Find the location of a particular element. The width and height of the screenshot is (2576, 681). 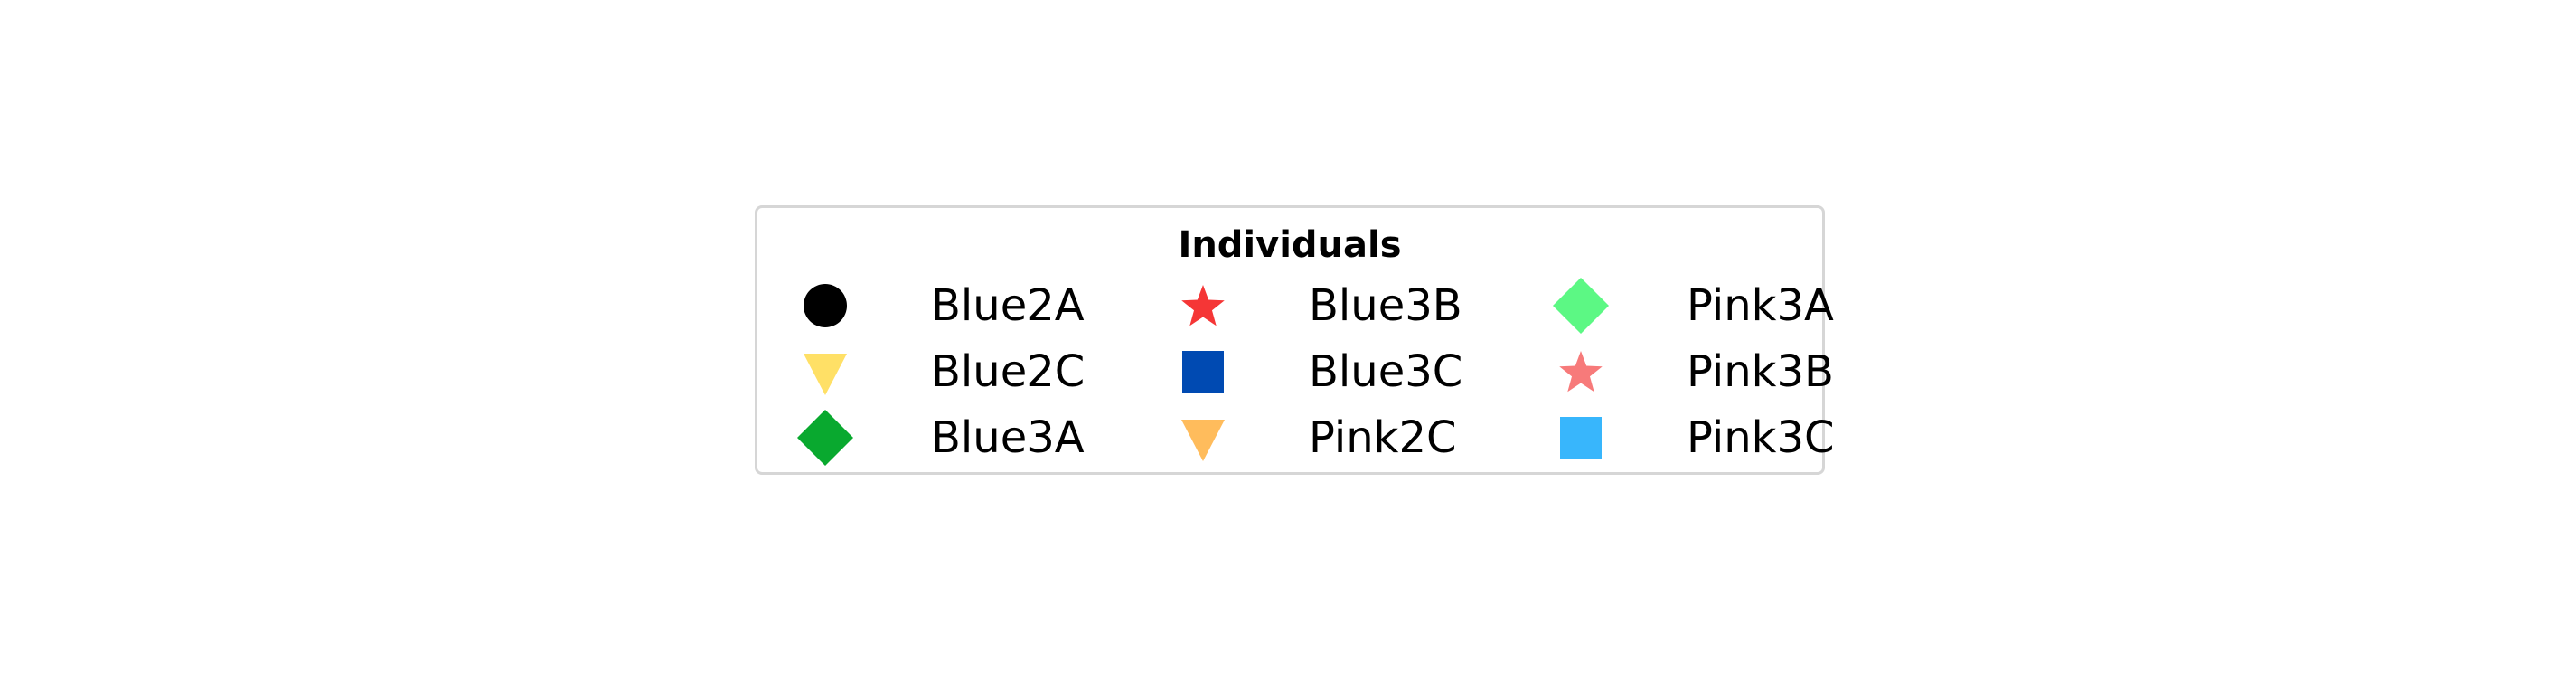

legend-marker-star-pink3b is located at coordinates (1581, 372).